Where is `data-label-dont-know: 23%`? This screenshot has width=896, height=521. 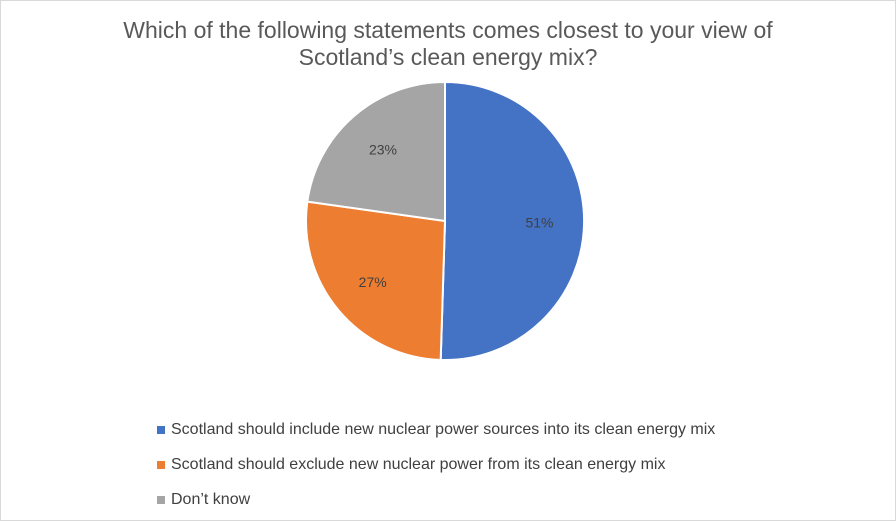 data-label-dont-know: 23% is located at coordinates (383, 150).